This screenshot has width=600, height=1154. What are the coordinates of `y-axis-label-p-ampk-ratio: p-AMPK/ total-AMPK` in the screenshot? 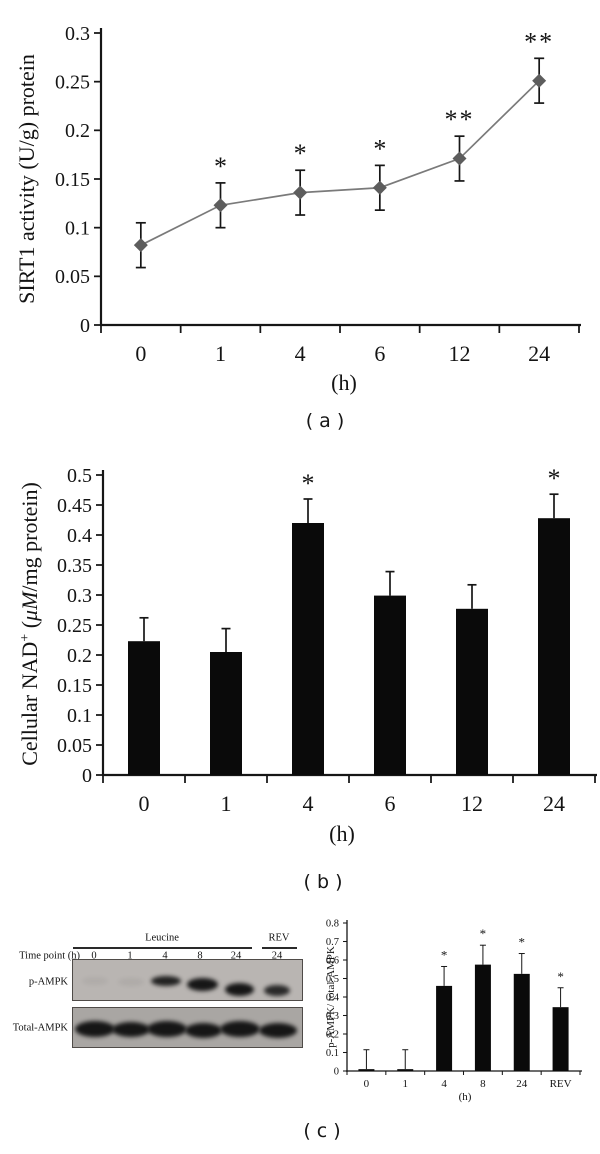 It's located at (331, 997).